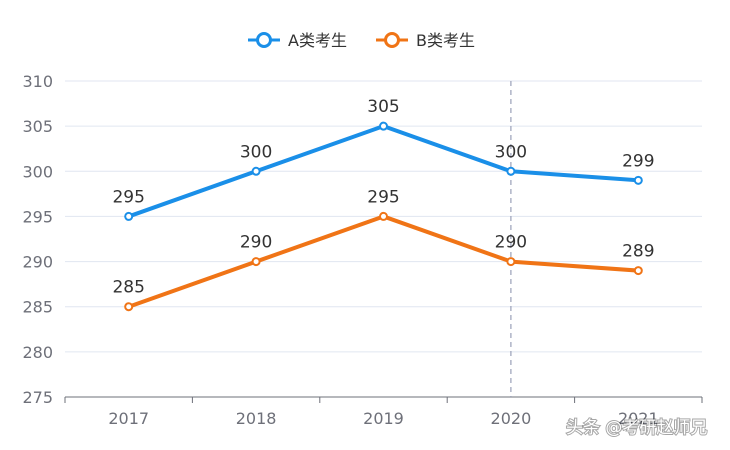 This screenshot has width=730, height=450. Describe the element at coordinates (638, 418) in the screenshot. I see `x-tick-label: 2021` at that location.